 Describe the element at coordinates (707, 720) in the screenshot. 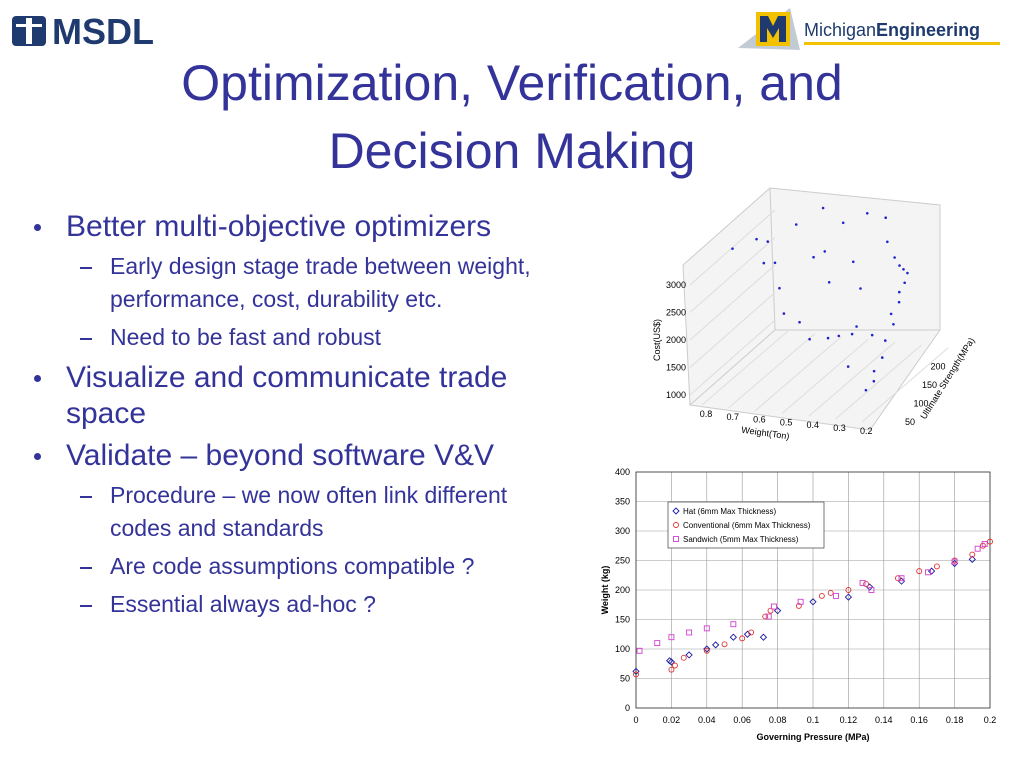

I see `x-tick-label: 0.04` at that location.